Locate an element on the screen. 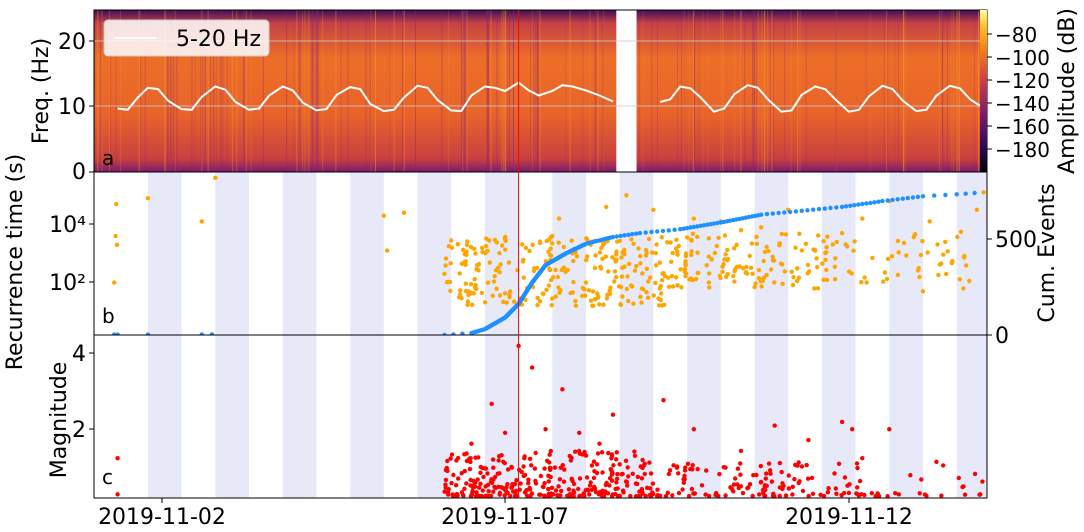 This screenshot has height=532, width=1084. y2axis-b: 0 500 Cum. Events is located at coordinates (1023, 266).